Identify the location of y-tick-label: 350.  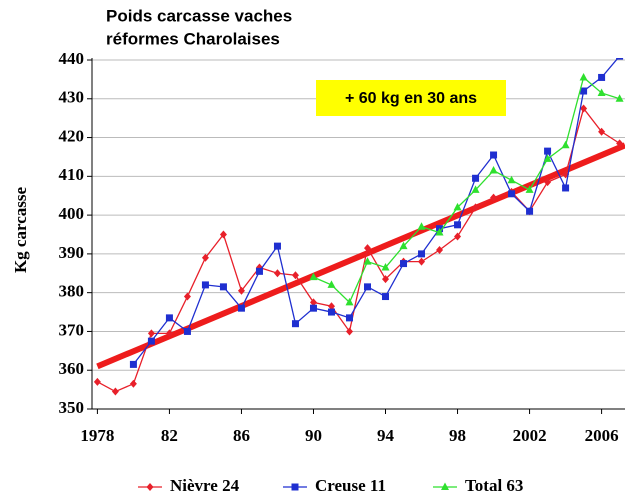
(72, 407).